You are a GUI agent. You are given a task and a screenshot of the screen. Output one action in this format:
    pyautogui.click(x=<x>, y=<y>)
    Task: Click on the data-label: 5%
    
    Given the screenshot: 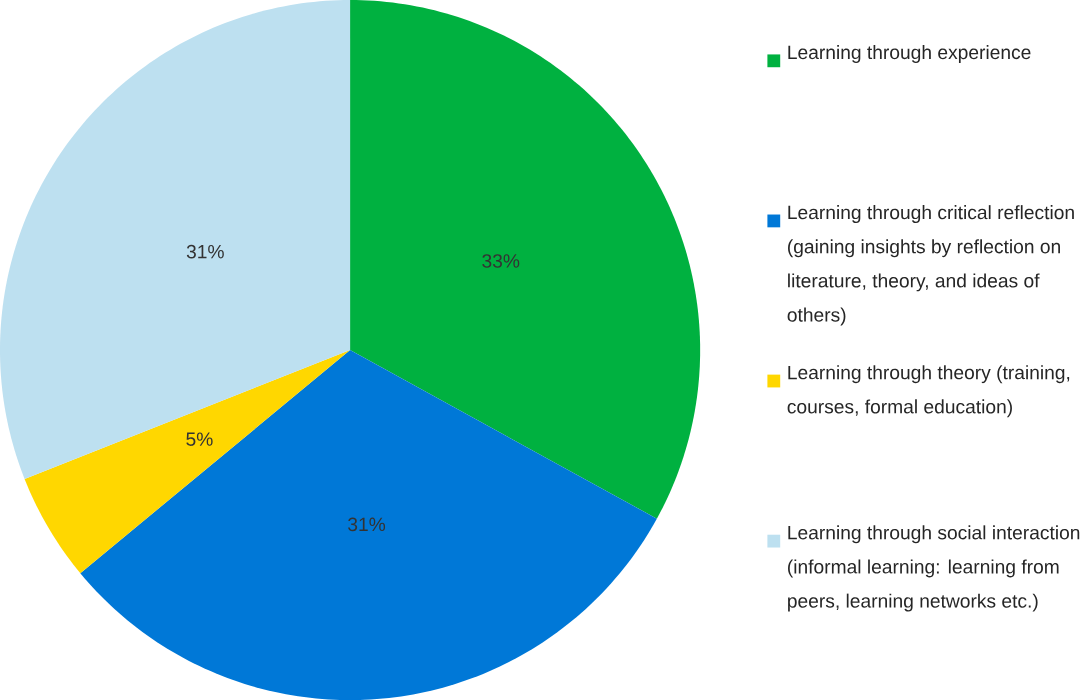 What is the action you would take?
    pyautogui.click(x=199, y=439)
    